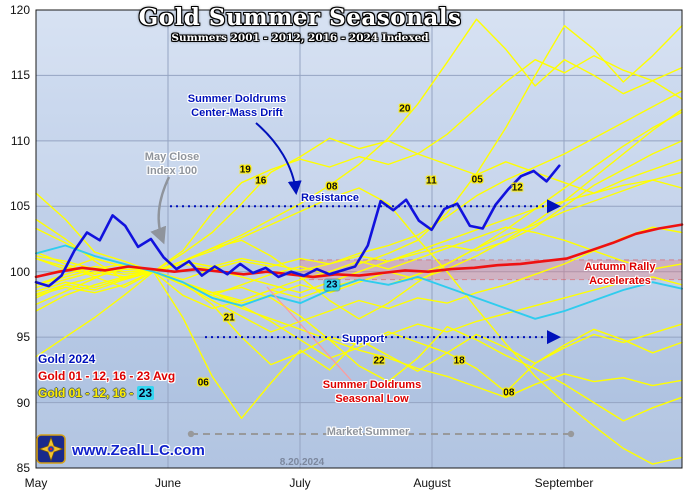 The width and height of the screenshot is (700, 500). I want to click on legend-gold-years: Gold 01 - 12, 16 - 23, so click(96, 393).